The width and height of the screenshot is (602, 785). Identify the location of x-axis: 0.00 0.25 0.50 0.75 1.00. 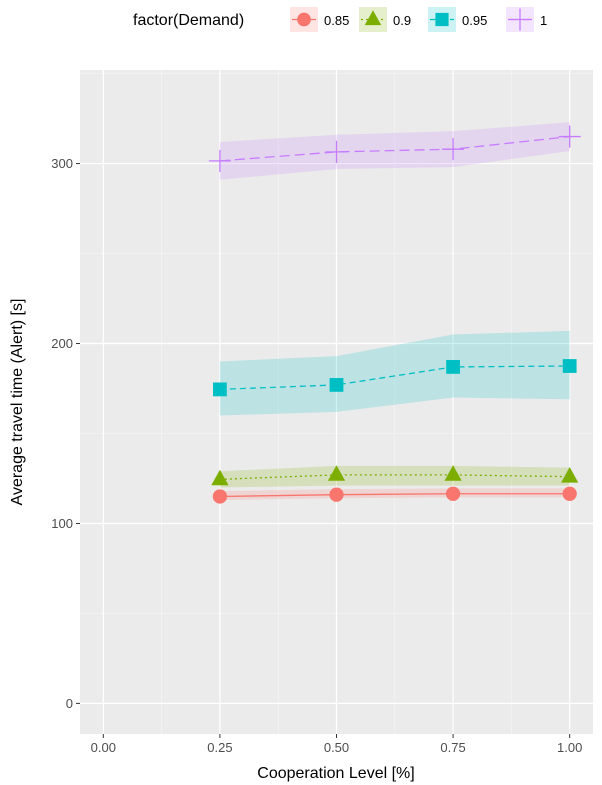
(336, 744).